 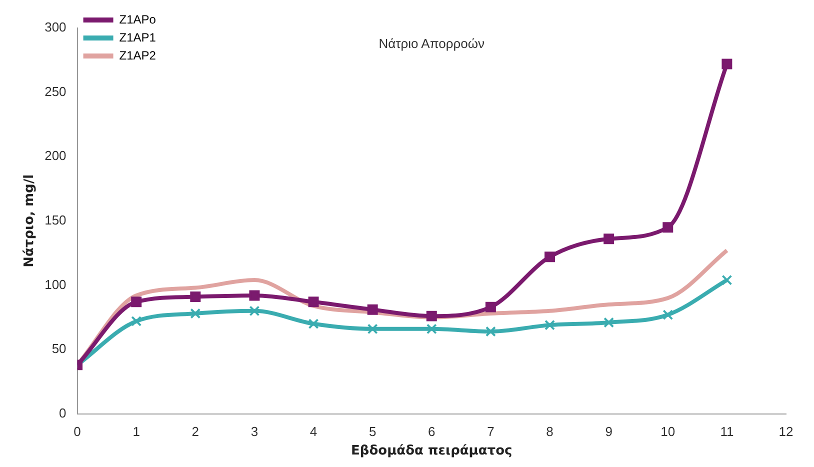 What do you see at coordinates (55, 156) in the screenshot?
I see `y-tick-label: 200` at bounding box center [55, 156].